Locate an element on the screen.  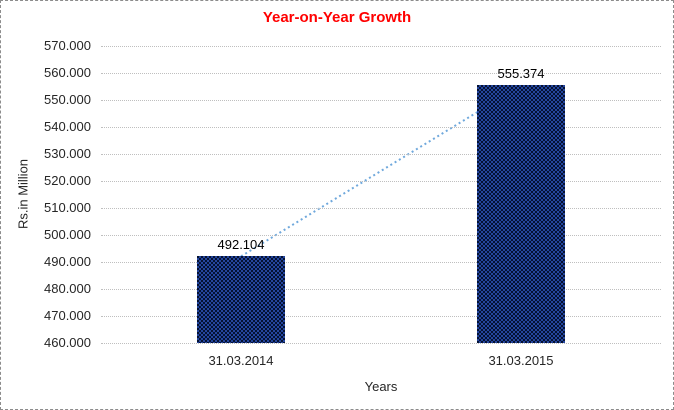
x-axis-tick-label: 31.03.2015 is located at coordinates (521, 360).